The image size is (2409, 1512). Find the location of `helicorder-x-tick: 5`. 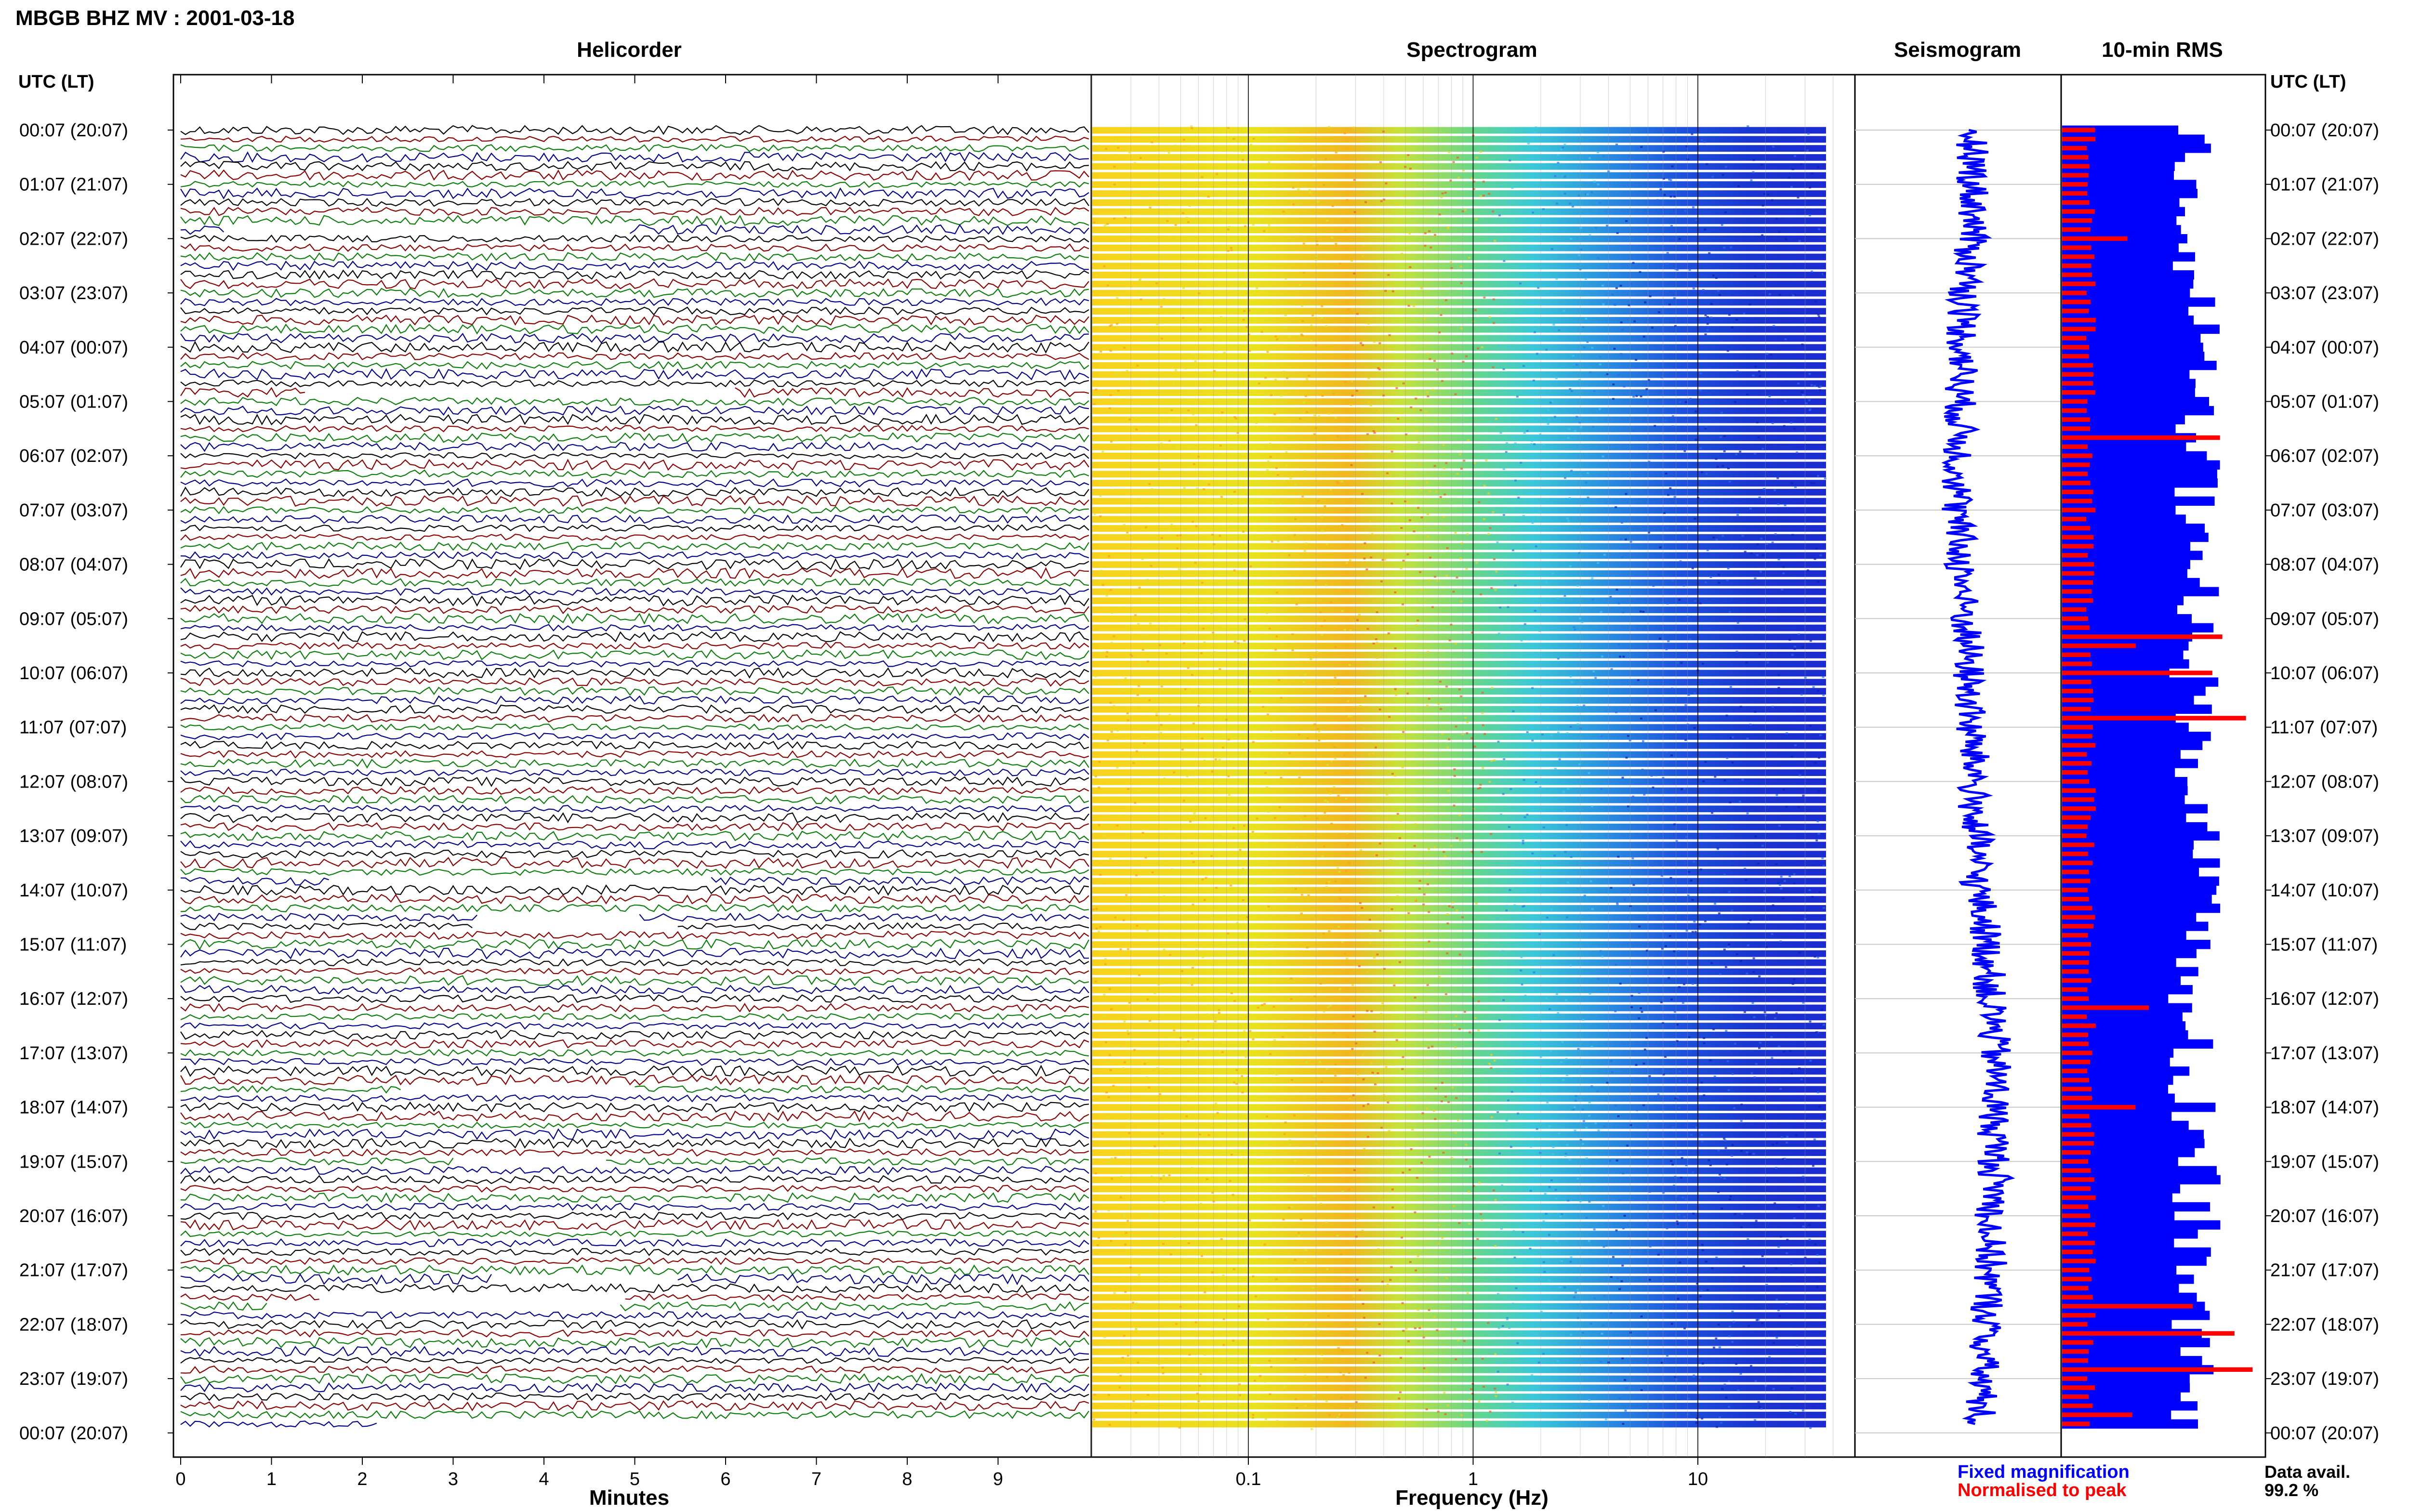

helicorder-x-tick: 5 is located at coordinates (635, 1479).